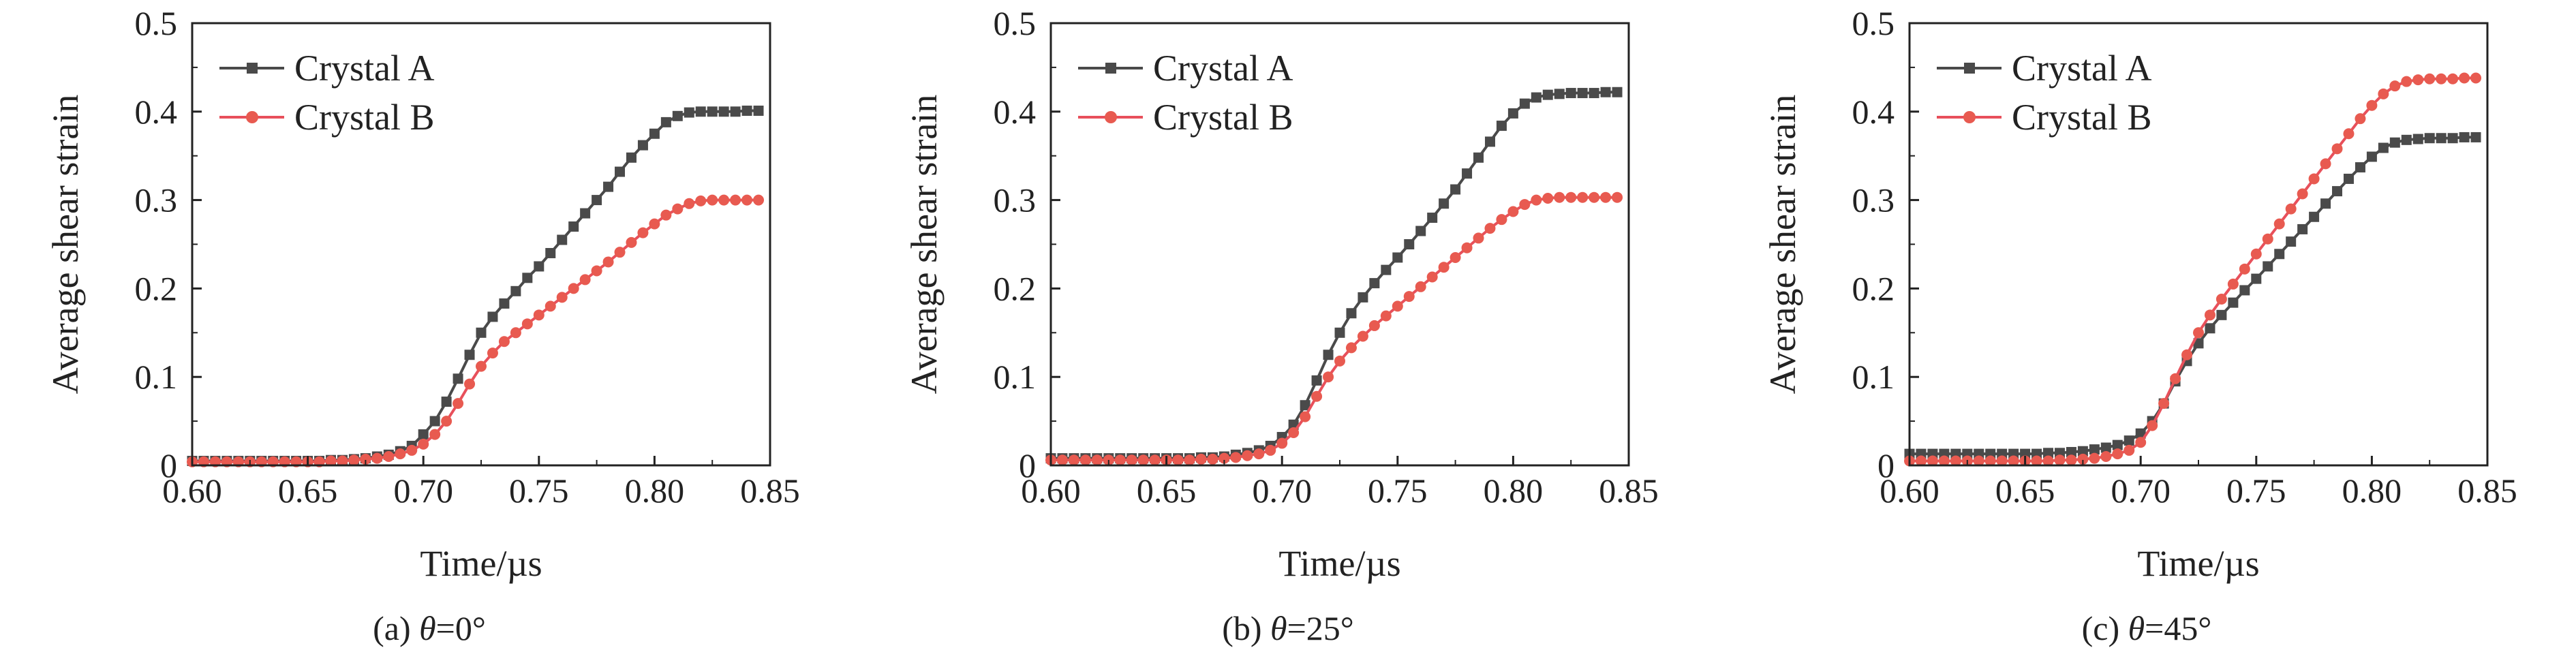  What do you see at coordinates (423, 490) in the screenshot?
I see `x-tick-label: 0.70` at bounding box center [423, 490].